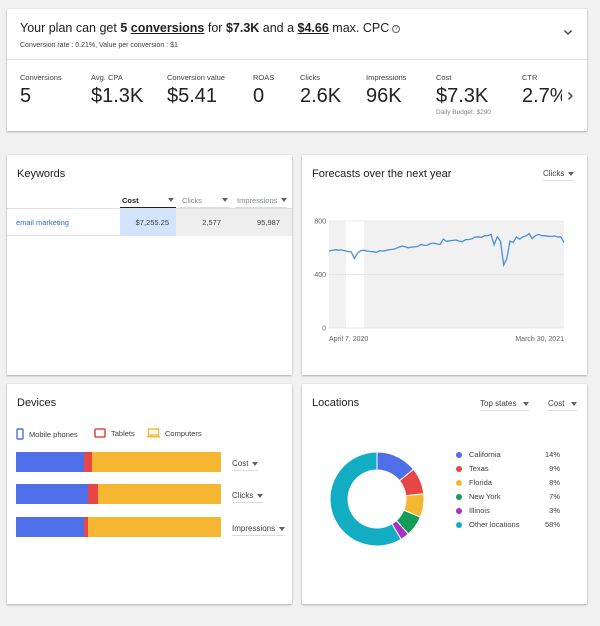  What do you see at coordinates (554, 173) in the screenshot?
I see `dropdown-value: Clicks` at bounding box center [554, 173].